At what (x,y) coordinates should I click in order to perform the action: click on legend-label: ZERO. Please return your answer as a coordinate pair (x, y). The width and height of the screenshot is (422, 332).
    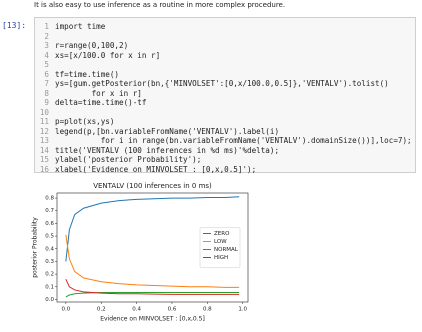
    Looking at the image, I should click on (222, 234).